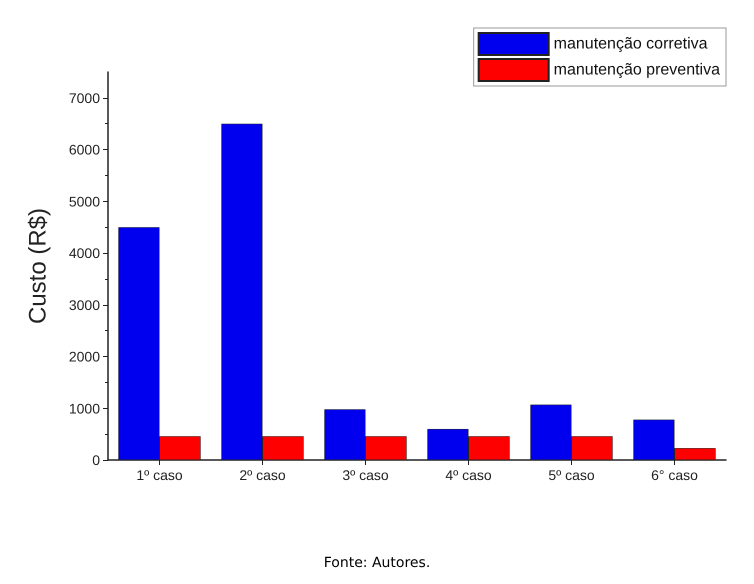  I want to click on legend-label: manutenção corretiva, so click(631, 44).